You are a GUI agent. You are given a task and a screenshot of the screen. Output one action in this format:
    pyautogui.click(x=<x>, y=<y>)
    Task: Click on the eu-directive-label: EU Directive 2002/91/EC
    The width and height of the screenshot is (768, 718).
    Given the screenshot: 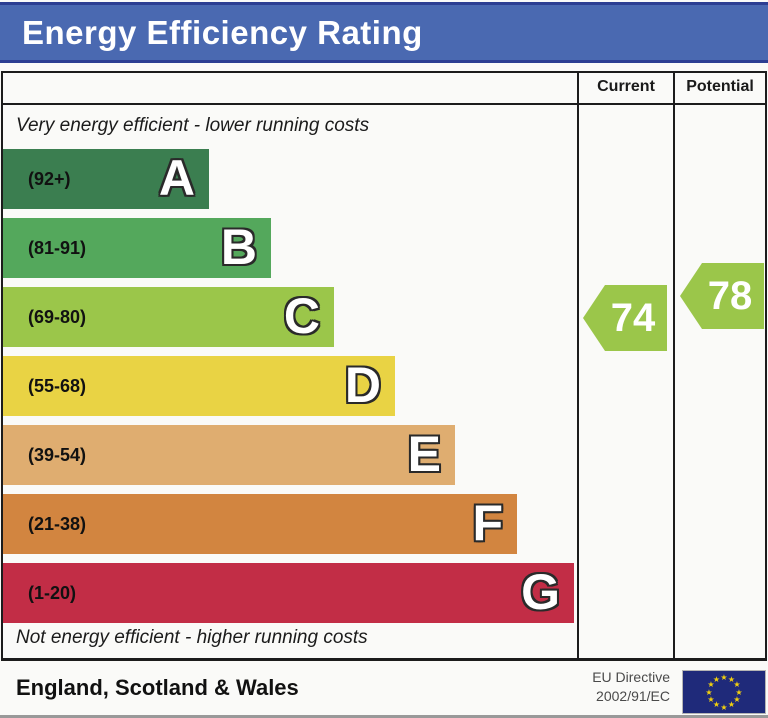 What is the action you would take?
    pyautogui.click(x=631, y=687)
    